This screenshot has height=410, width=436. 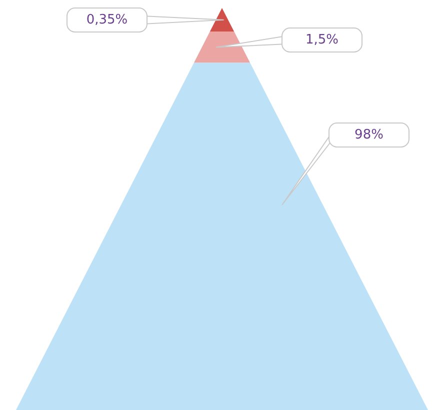 I want to click on data-label: 0,35%, so click(x=107, y=20).